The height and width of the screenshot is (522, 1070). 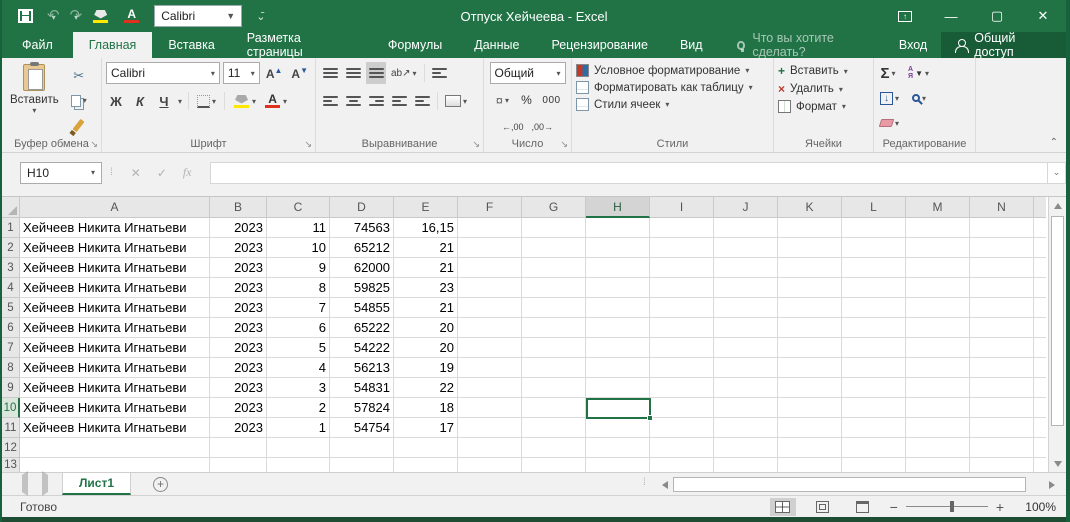 I want to click on cell: 62000, so click(x=362, y=268).